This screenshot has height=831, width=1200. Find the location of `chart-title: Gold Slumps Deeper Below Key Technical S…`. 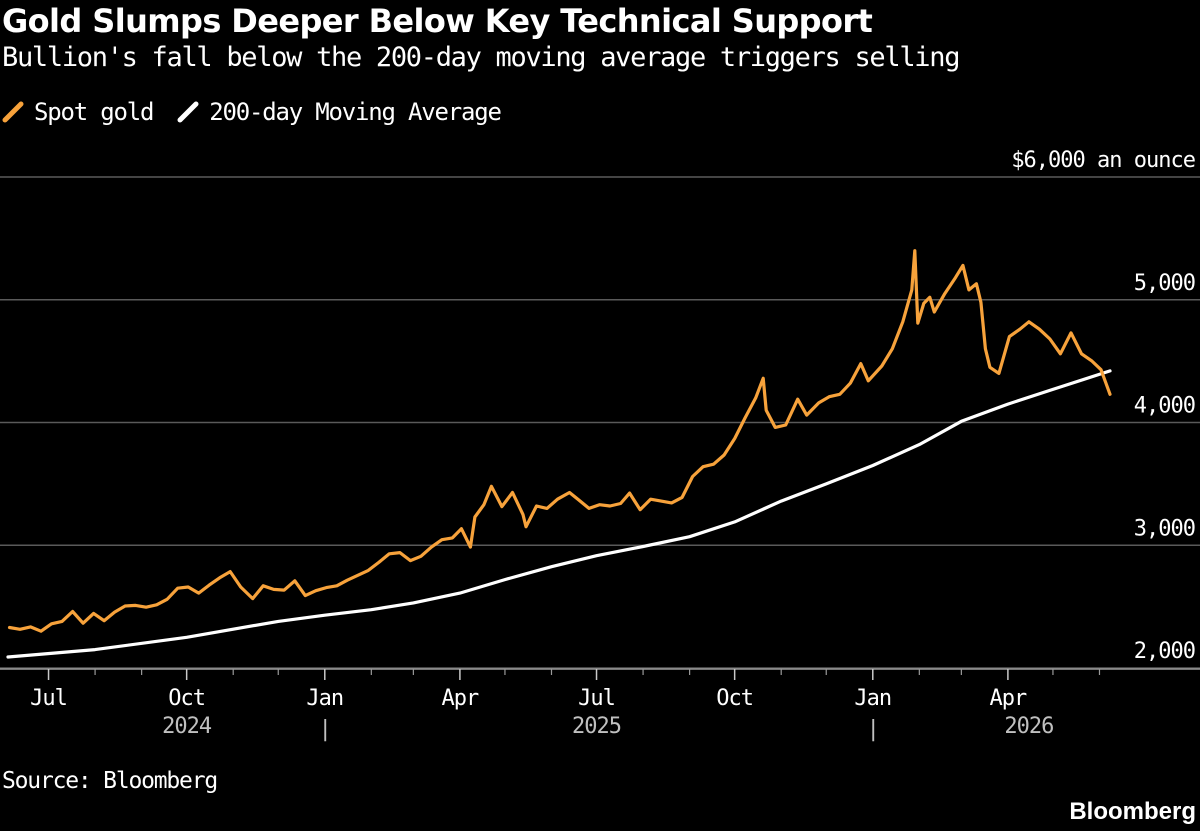

chart-title: Gold Slumps Deeper Below Key Technical S… is located at coordinates (437, 21).